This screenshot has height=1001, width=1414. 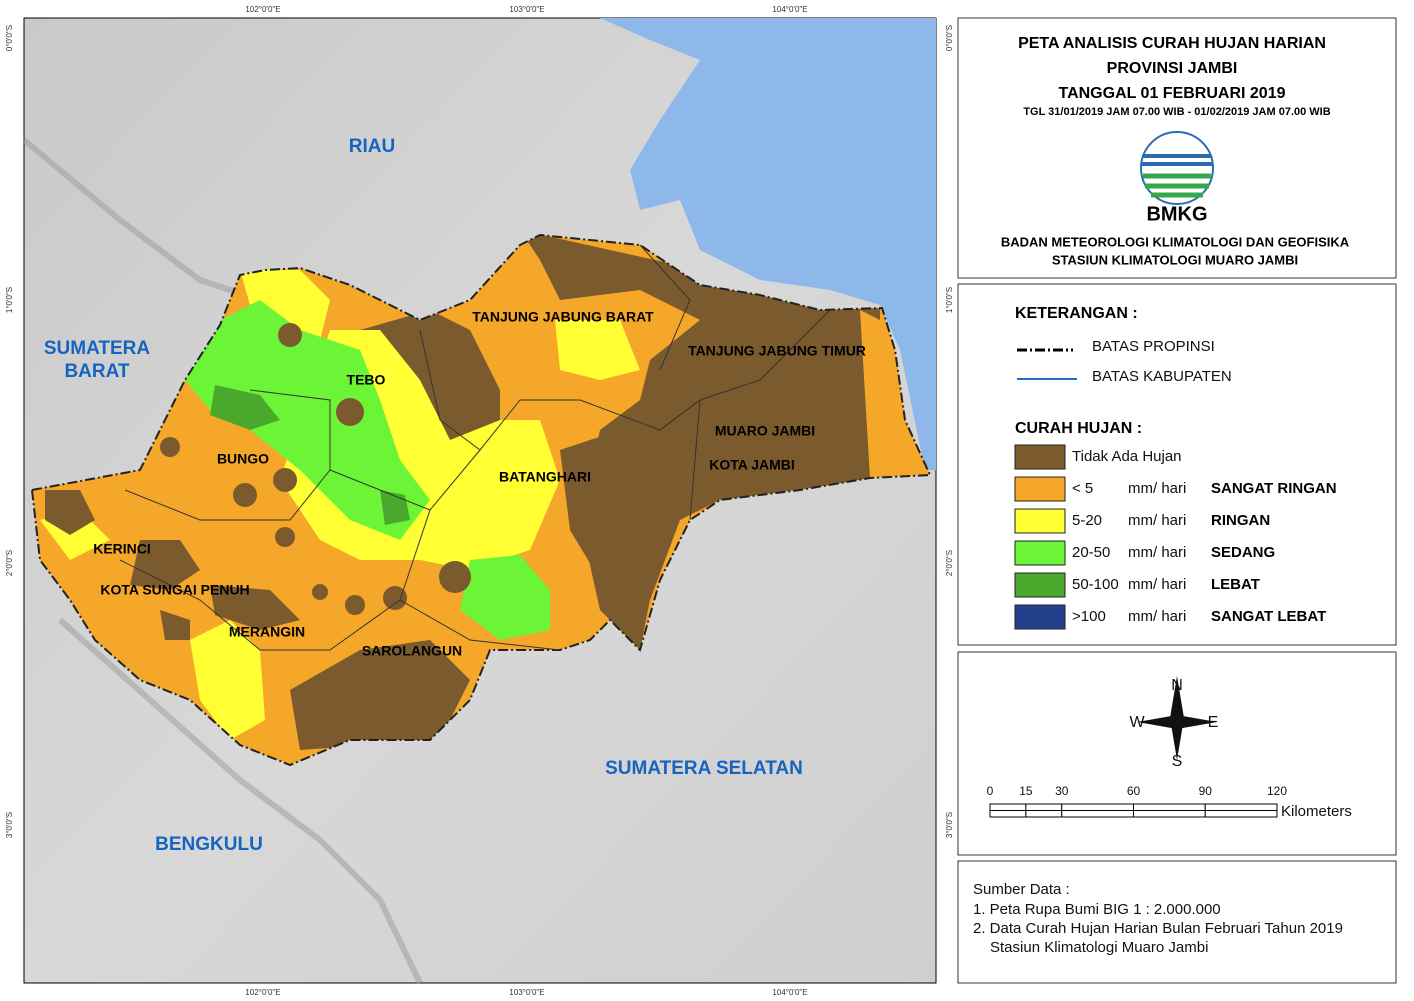 I want to click on district-label: TEBO, so click(x=366, y=380).